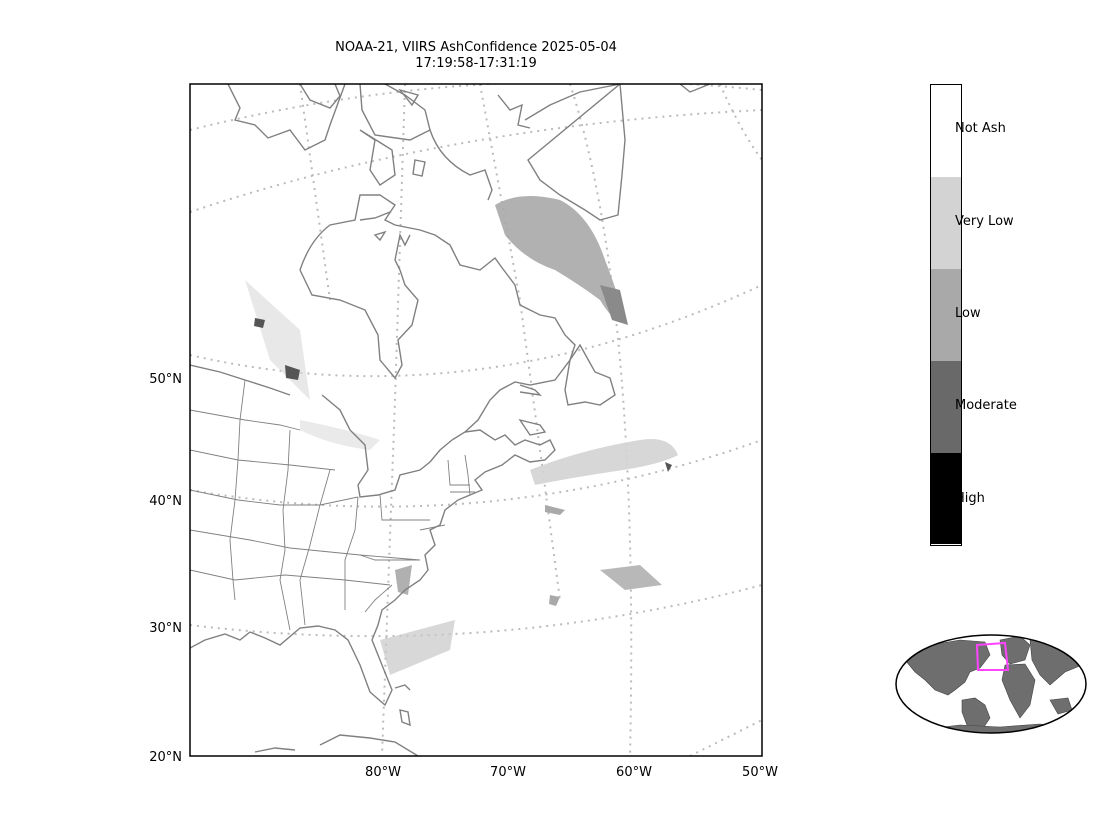 The image size is (1120, 840). What do you see at coordinates (946, 223) in the screenshot?
I see `colorbar-very-low` at bounding box center [946, 223].